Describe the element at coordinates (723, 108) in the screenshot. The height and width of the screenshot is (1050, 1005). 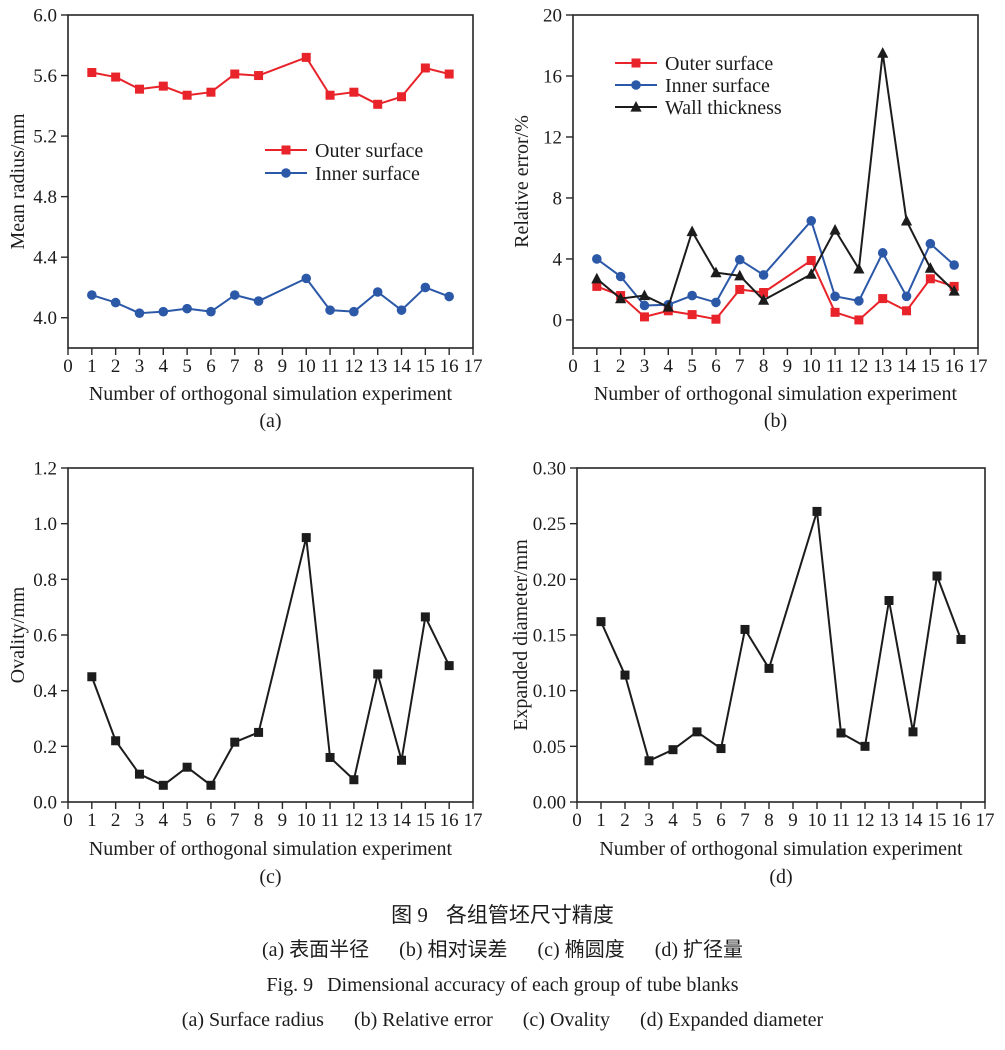
I see `legend-label: Wall thickness` at that location.